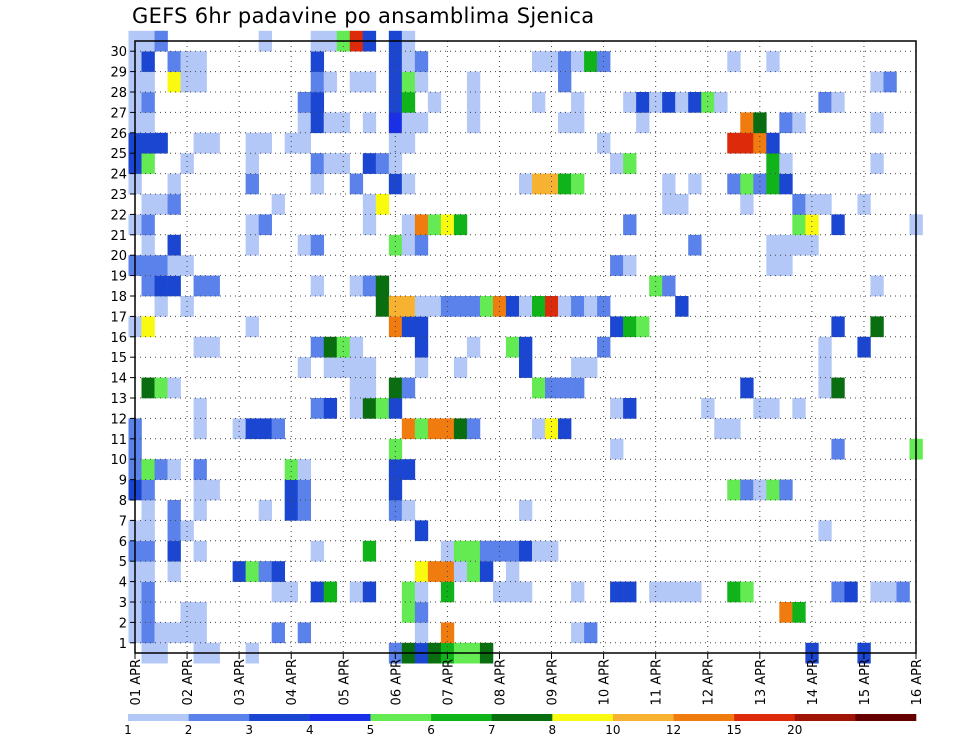 This screenshot has width=960, height=746. Describe the element at coordinates (128, 730) in the screenshot. I see `colorbar-label: 1` at that location.